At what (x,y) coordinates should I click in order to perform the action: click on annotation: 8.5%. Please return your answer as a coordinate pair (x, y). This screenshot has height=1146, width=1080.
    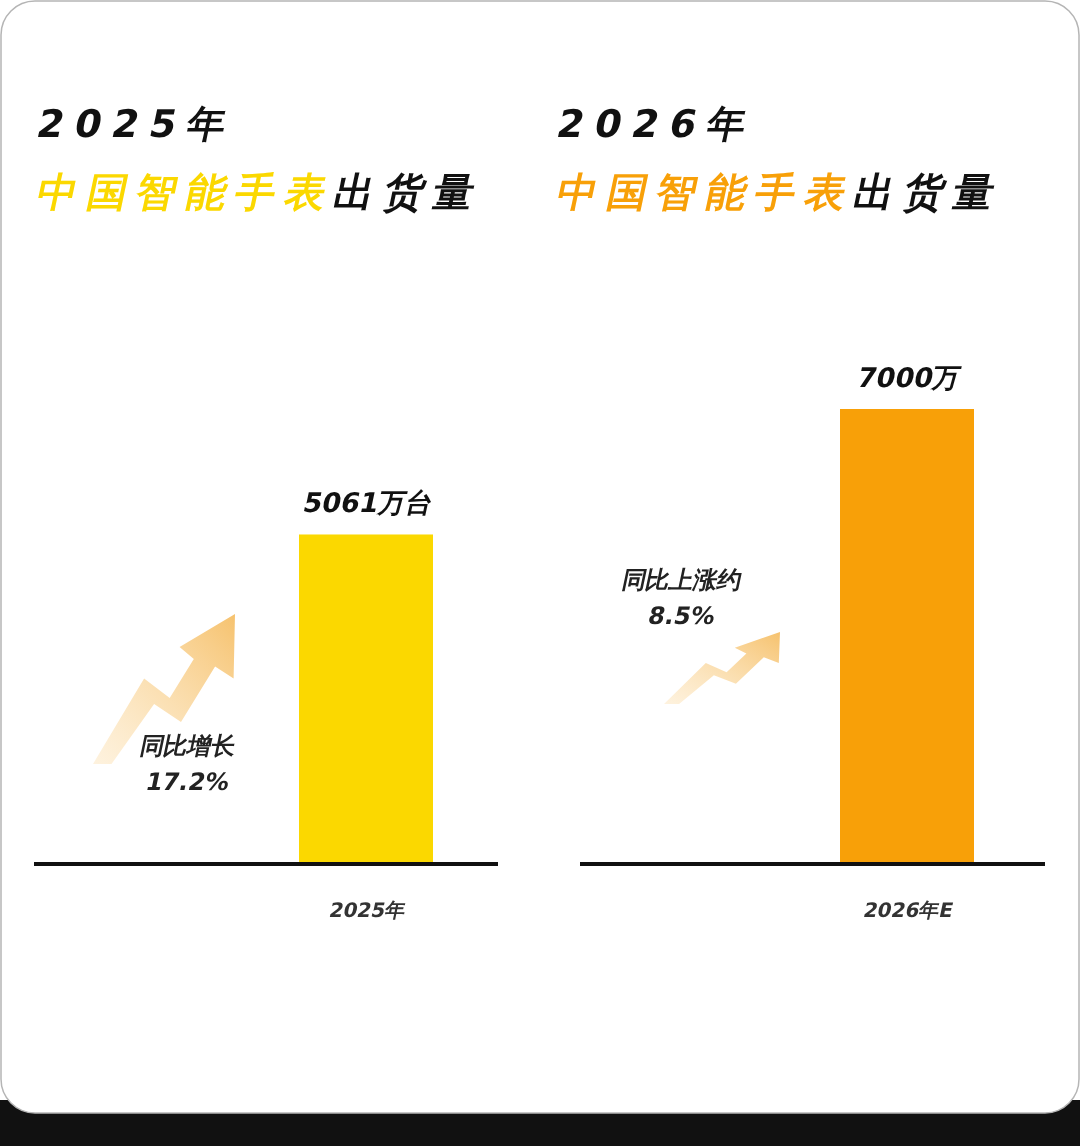
    Looking at the image, I should click on (682, 615).